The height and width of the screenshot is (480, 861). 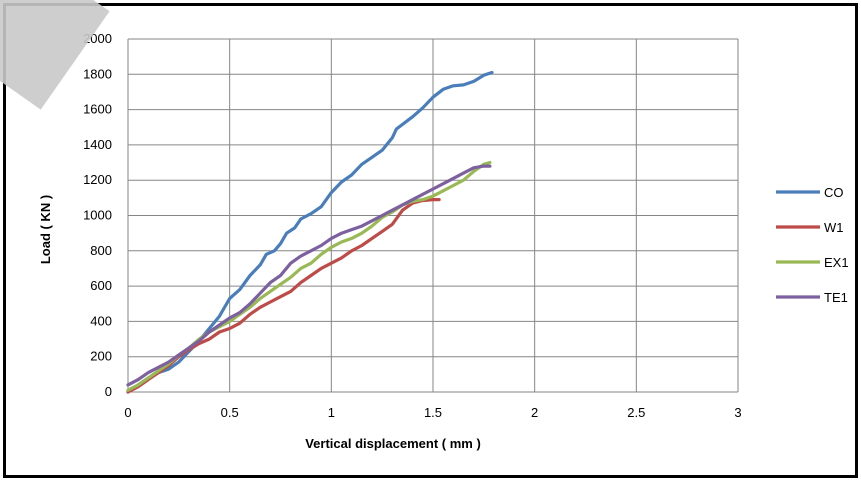 What do you see at coordinates (101, 320) in the screenshot?
I see `y-tick-label: 400` at bounding box center [101, 320].